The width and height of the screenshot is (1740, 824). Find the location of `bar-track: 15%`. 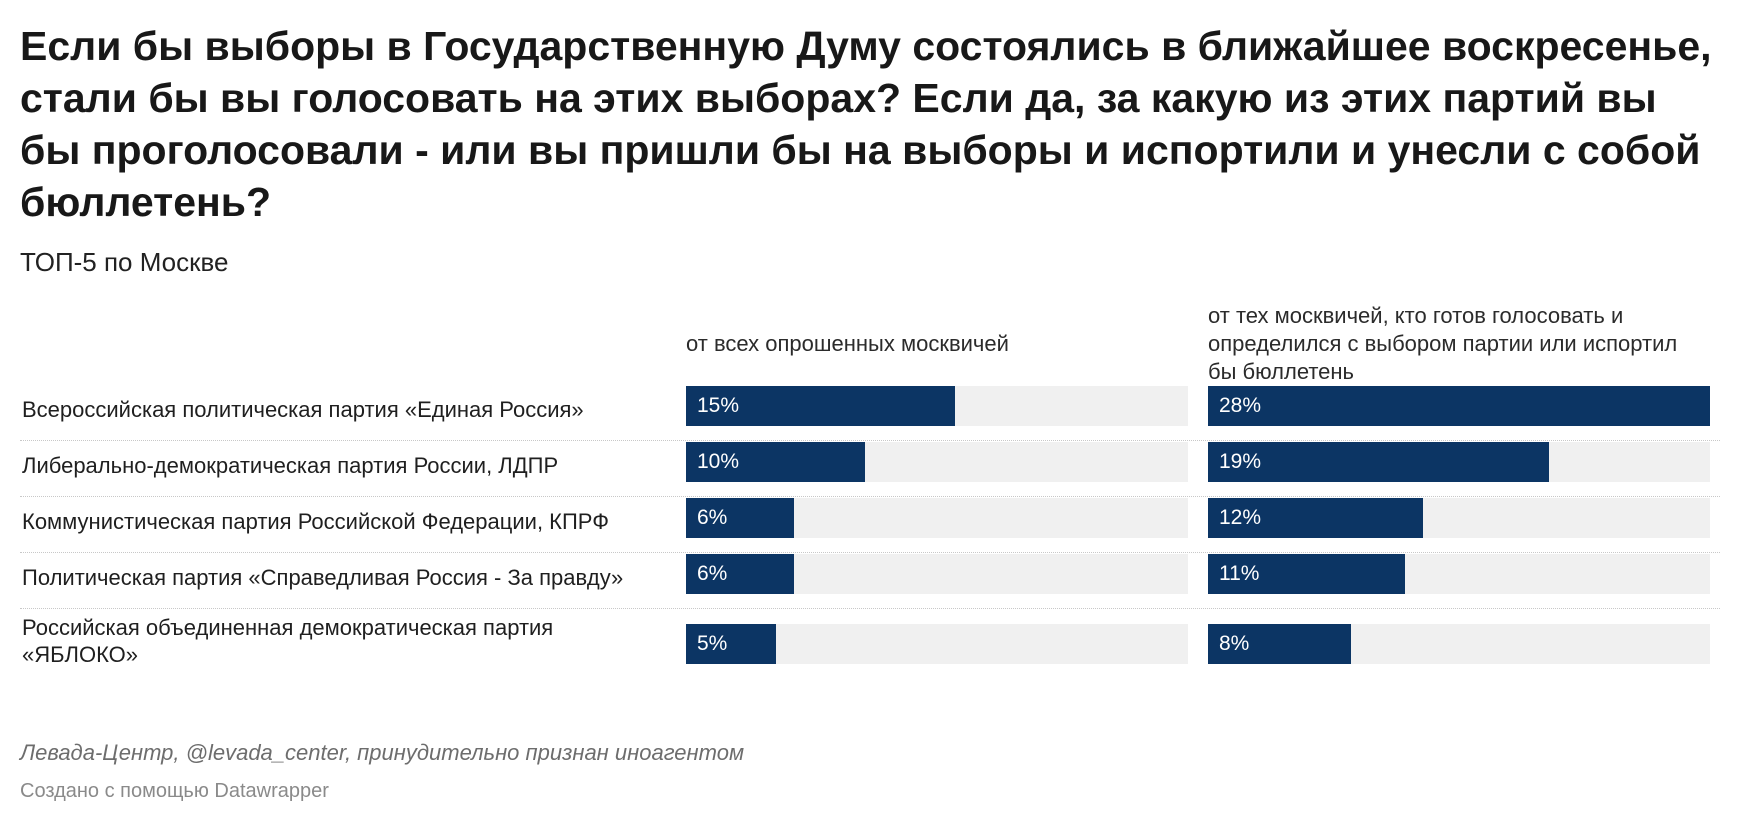

bar-track: 15% is located at coordinates (937, 406).